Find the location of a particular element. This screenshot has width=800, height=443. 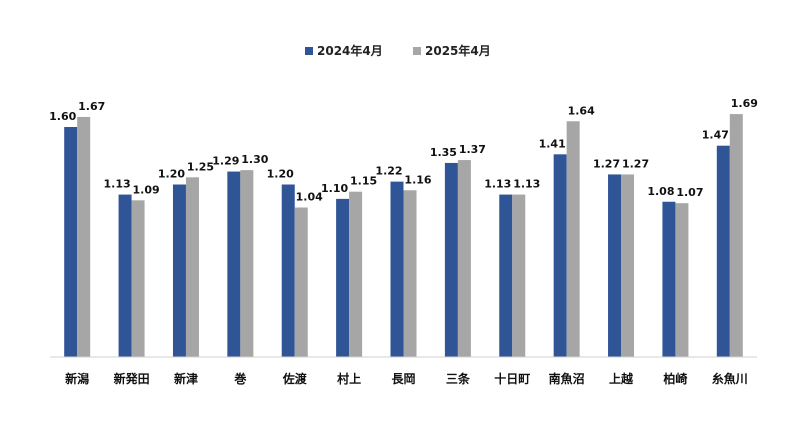

data-label-series2-7: 1.37 is located at coordinates (472, 149).